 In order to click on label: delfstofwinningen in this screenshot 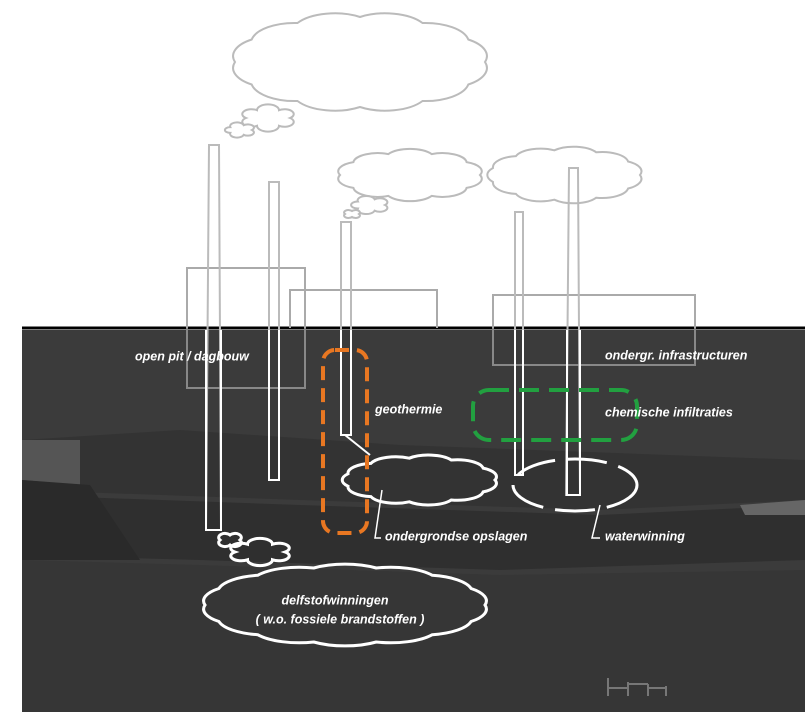, I will do `click(335, 600)`.